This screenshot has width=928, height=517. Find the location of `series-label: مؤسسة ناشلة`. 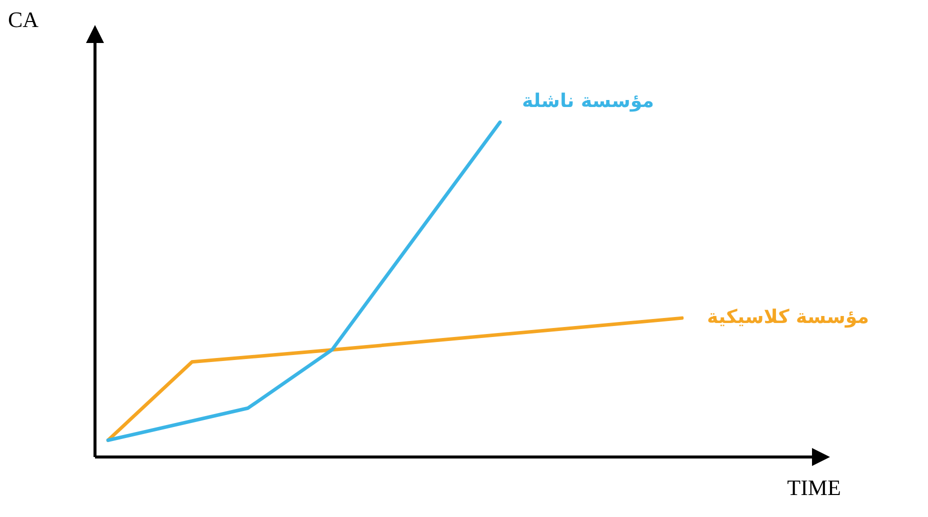

series-label: مؤسسة ناشلة is located at coordinates (588, 101).